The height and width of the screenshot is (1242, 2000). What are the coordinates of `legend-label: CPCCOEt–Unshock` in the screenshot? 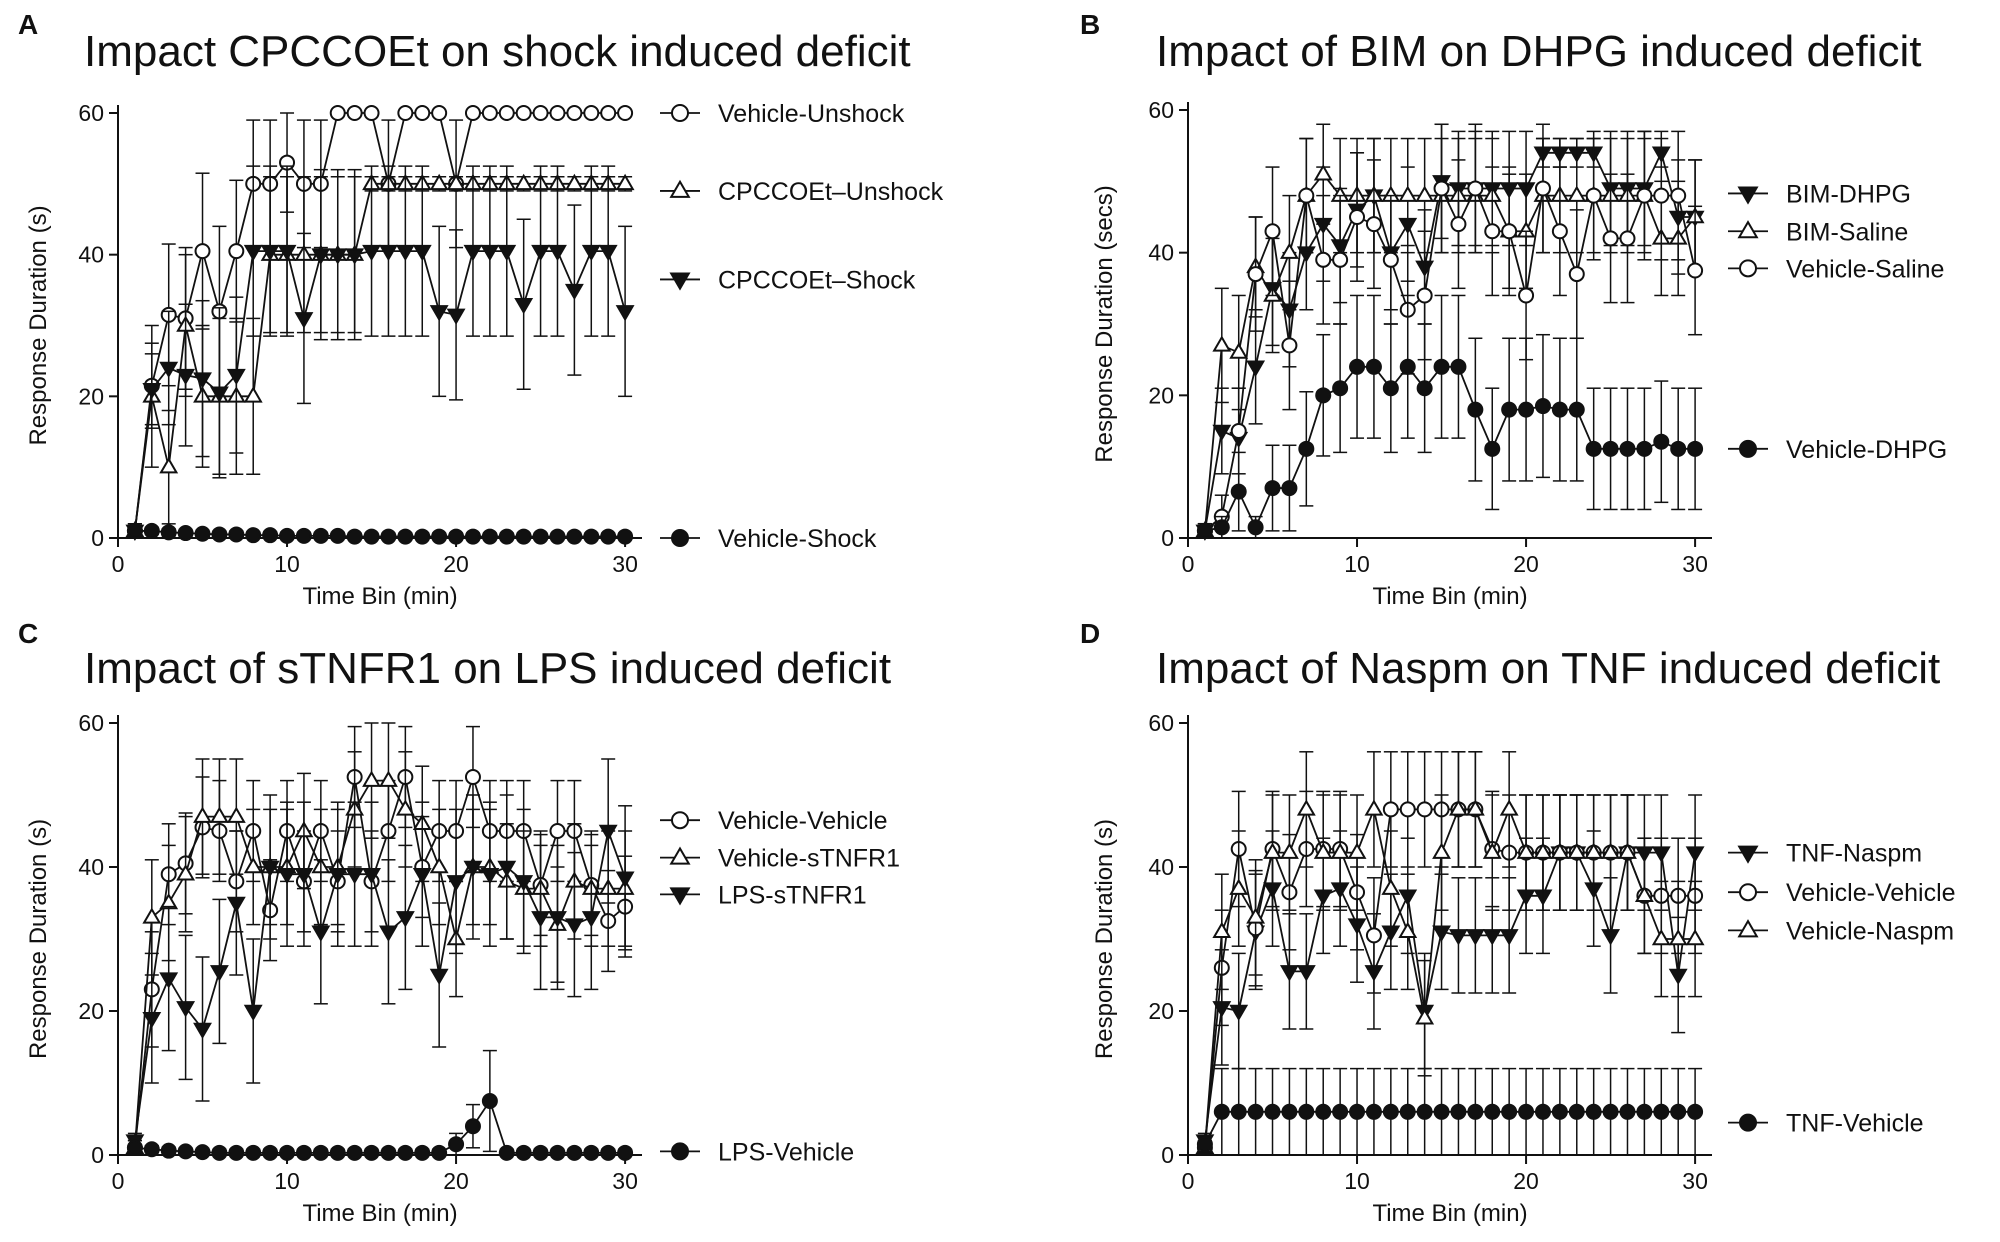 It's located at (831, 192).